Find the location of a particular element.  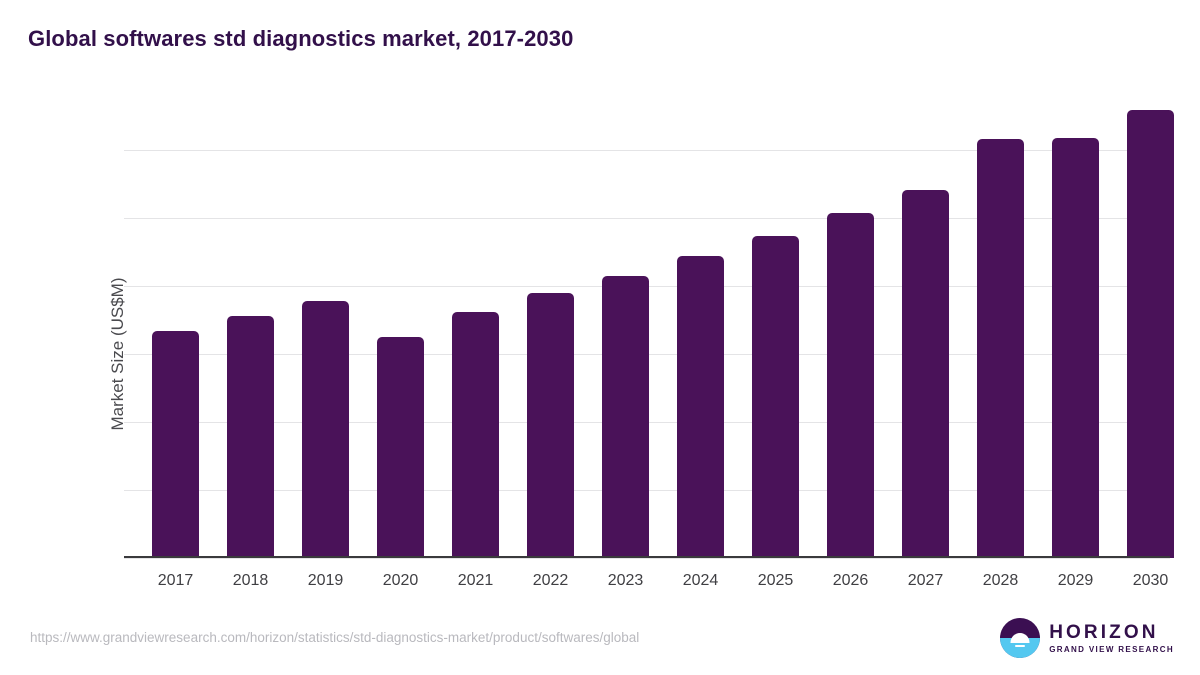

logo-tagline: GRAND VIEW RESEARCH is located at coordinates (1111, 649).